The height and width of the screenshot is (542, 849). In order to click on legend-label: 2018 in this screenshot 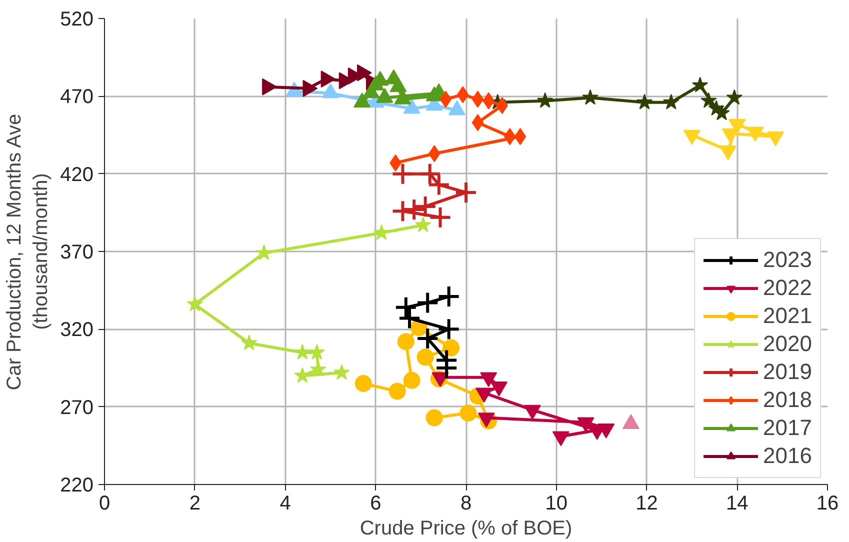, I will do `click(787, 400)`.